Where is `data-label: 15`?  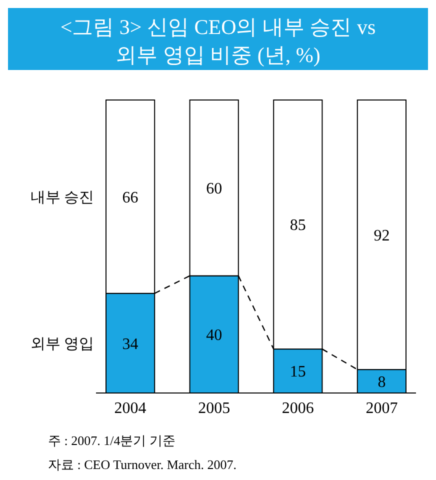 data-label: 15 is located at coordinates (298, 372).